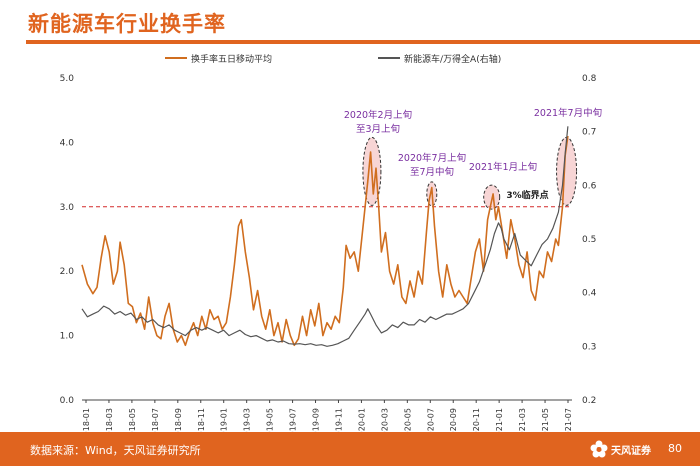  What do you see at coordinates (350, 449) in the screenshot?
I see `footer-bar` at bounding box center [350, 449].